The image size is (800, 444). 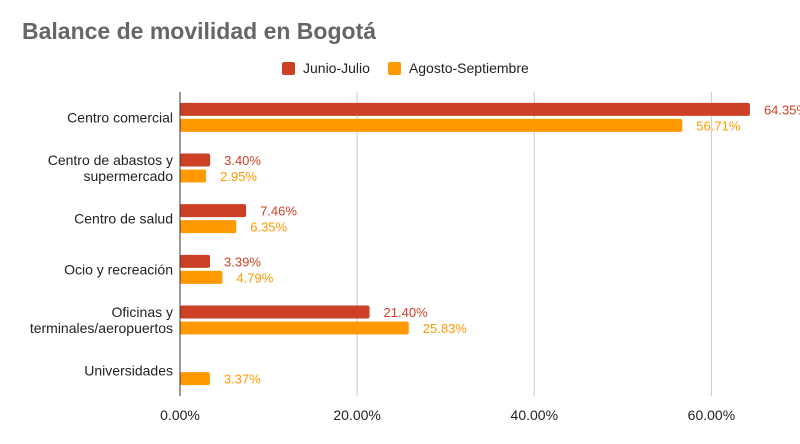 I want to click on data-label: 21.40%, so click(x=406, y=312).